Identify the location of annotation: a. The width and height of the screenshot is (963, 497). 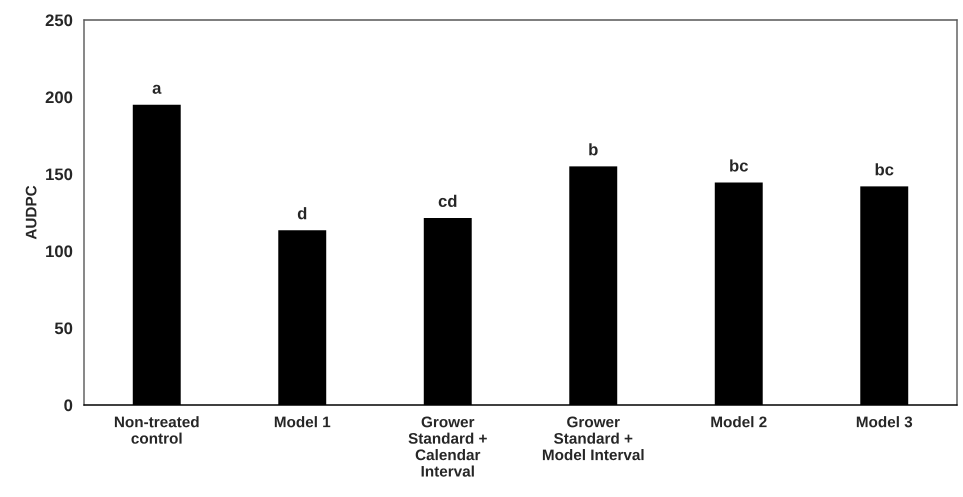
(157, 89).